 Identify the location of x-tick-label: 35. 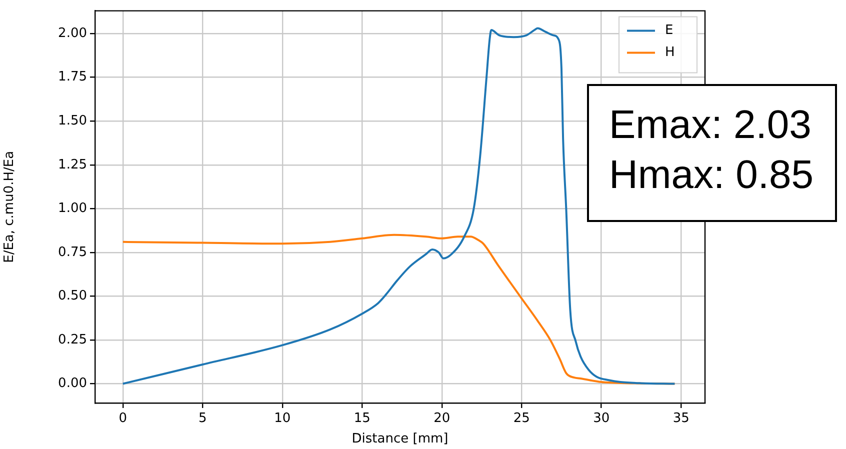
(681, 418).